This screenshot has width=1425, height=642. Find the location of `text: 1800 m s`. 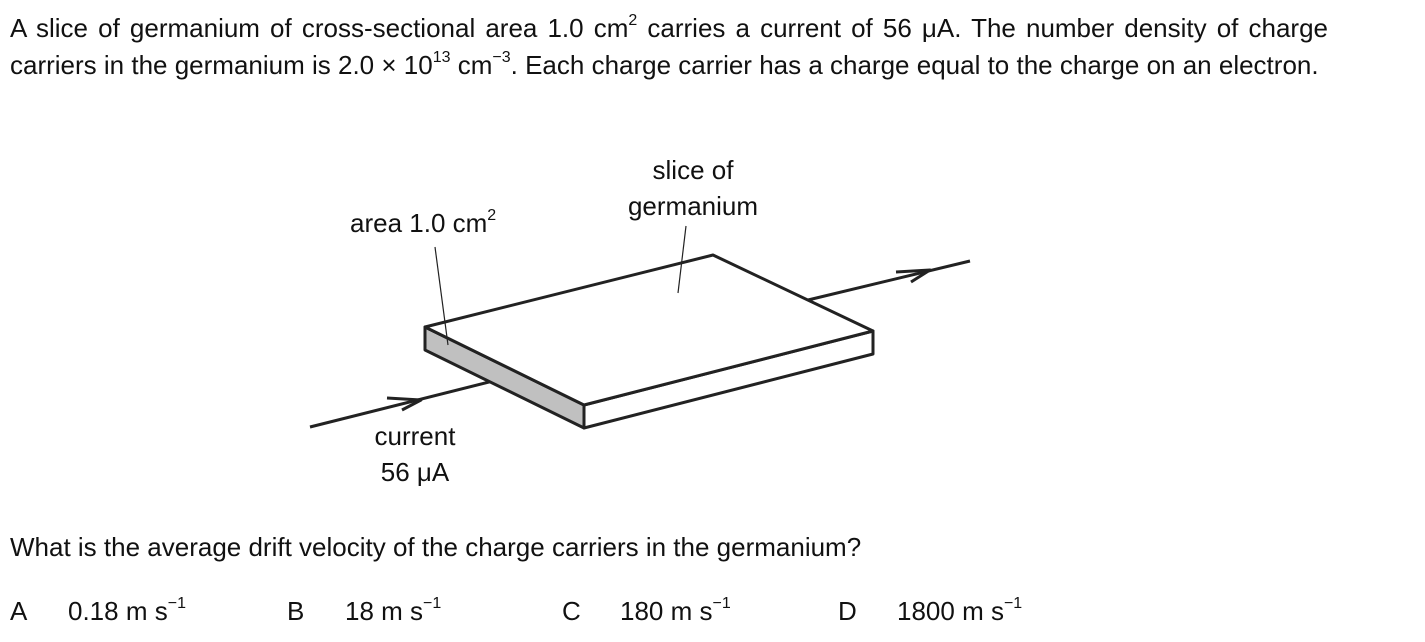

text: 1800 m s is located at coordinates (950, 611).